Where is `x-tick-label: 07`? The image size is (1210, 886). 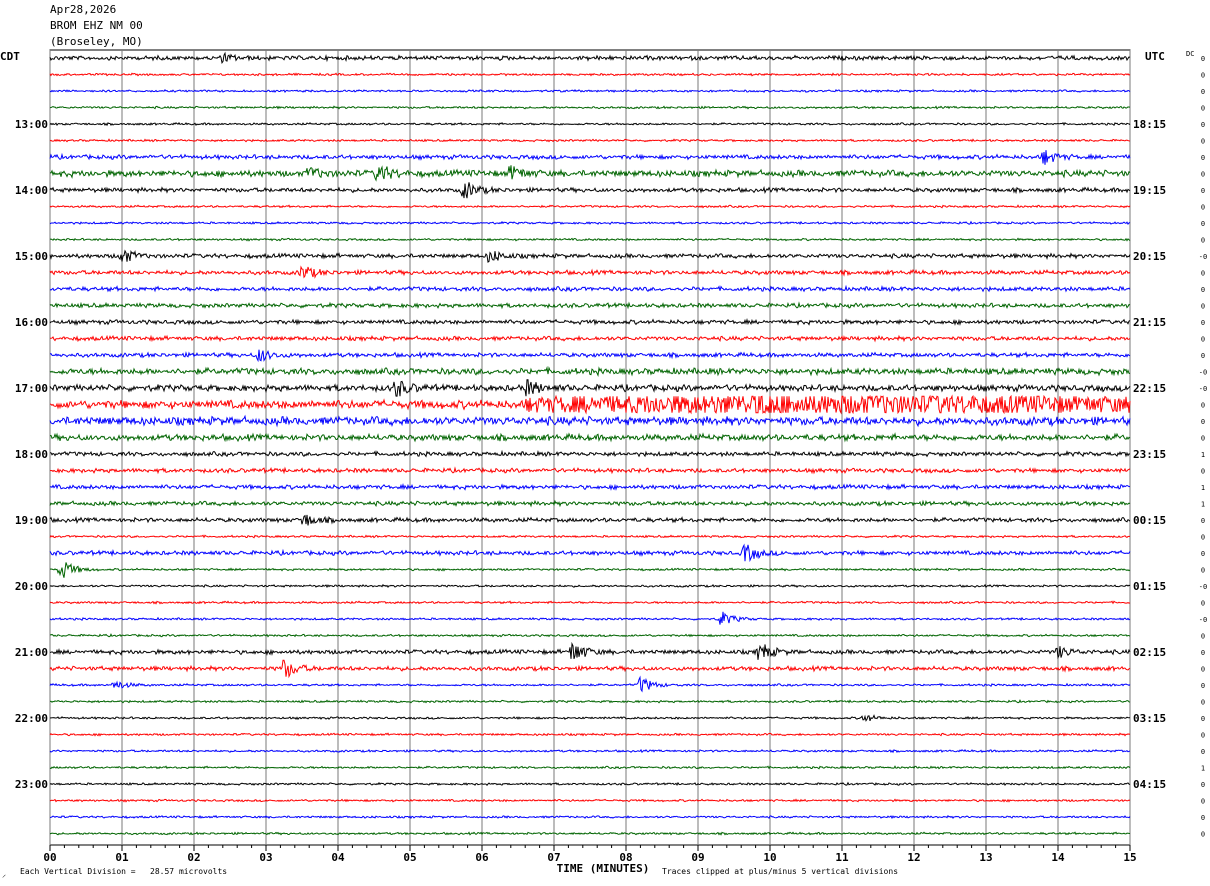 x-tick-label: 07 is located at coordinates (554, 857).